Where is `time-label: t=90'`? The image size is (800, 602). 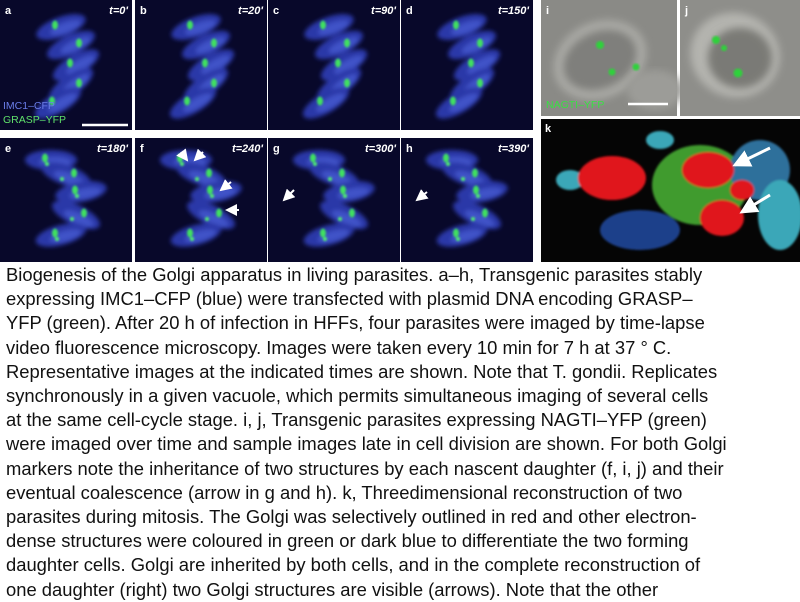
time-label: t=90' is located at coordinates (383, 11).